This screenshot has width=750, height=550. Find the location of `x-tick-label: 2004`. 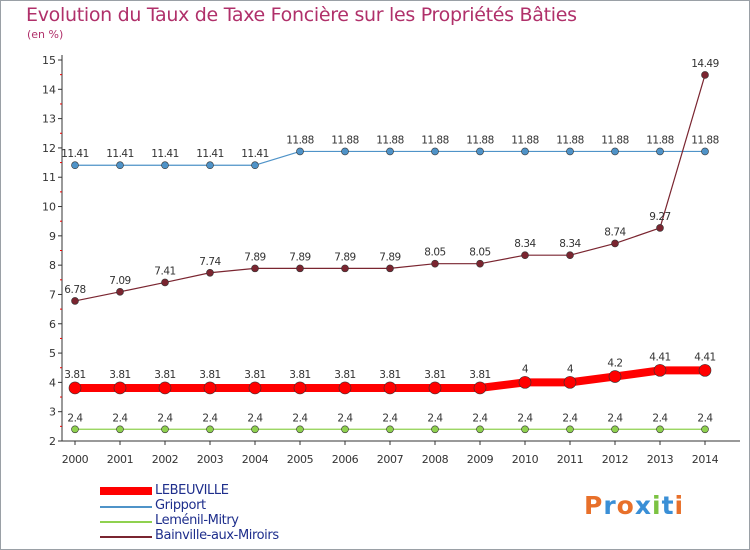

x-tick-label: 2004 is located at coordinates (255, 459).